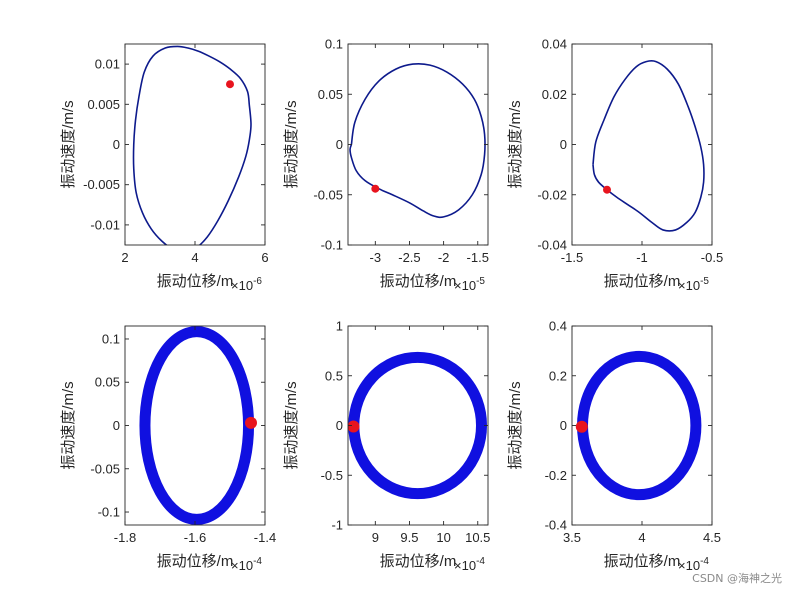 This screenshot has width=790, height=592. I want to click on y-tick-label: -0.005, so click(101, 184).